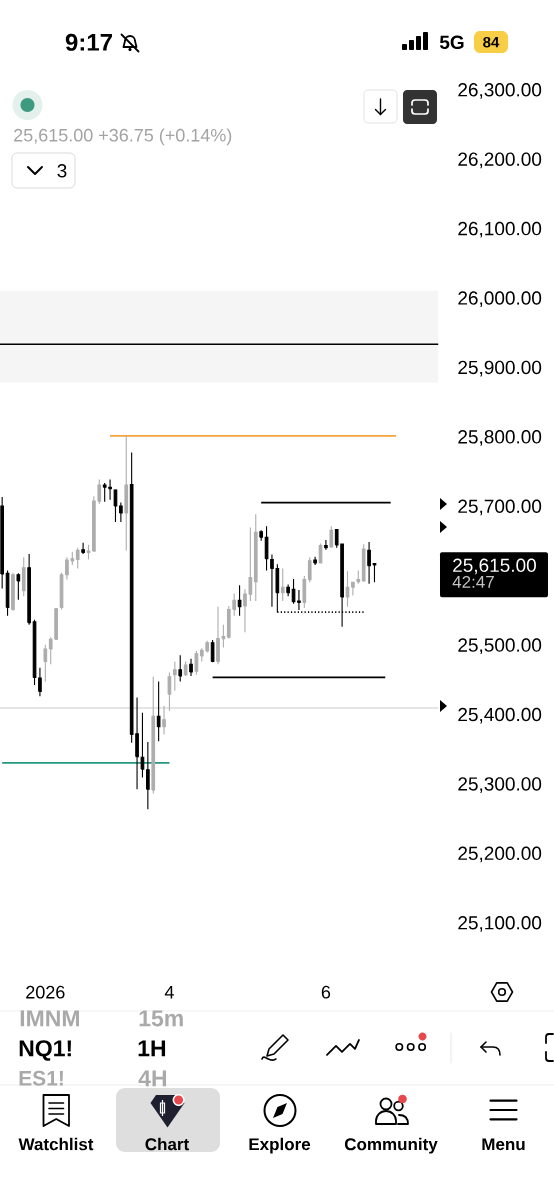 The image size is (554, 1200). Describe the element at coordinates (500, 299) in the screenshot. I see `y-tick-label: 26,000.00` at that location.